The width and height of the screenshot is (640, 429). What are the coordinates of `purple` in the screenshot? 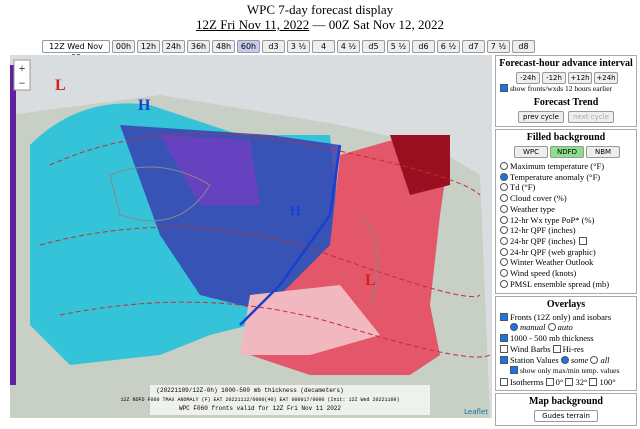 It's located at (210, 170).